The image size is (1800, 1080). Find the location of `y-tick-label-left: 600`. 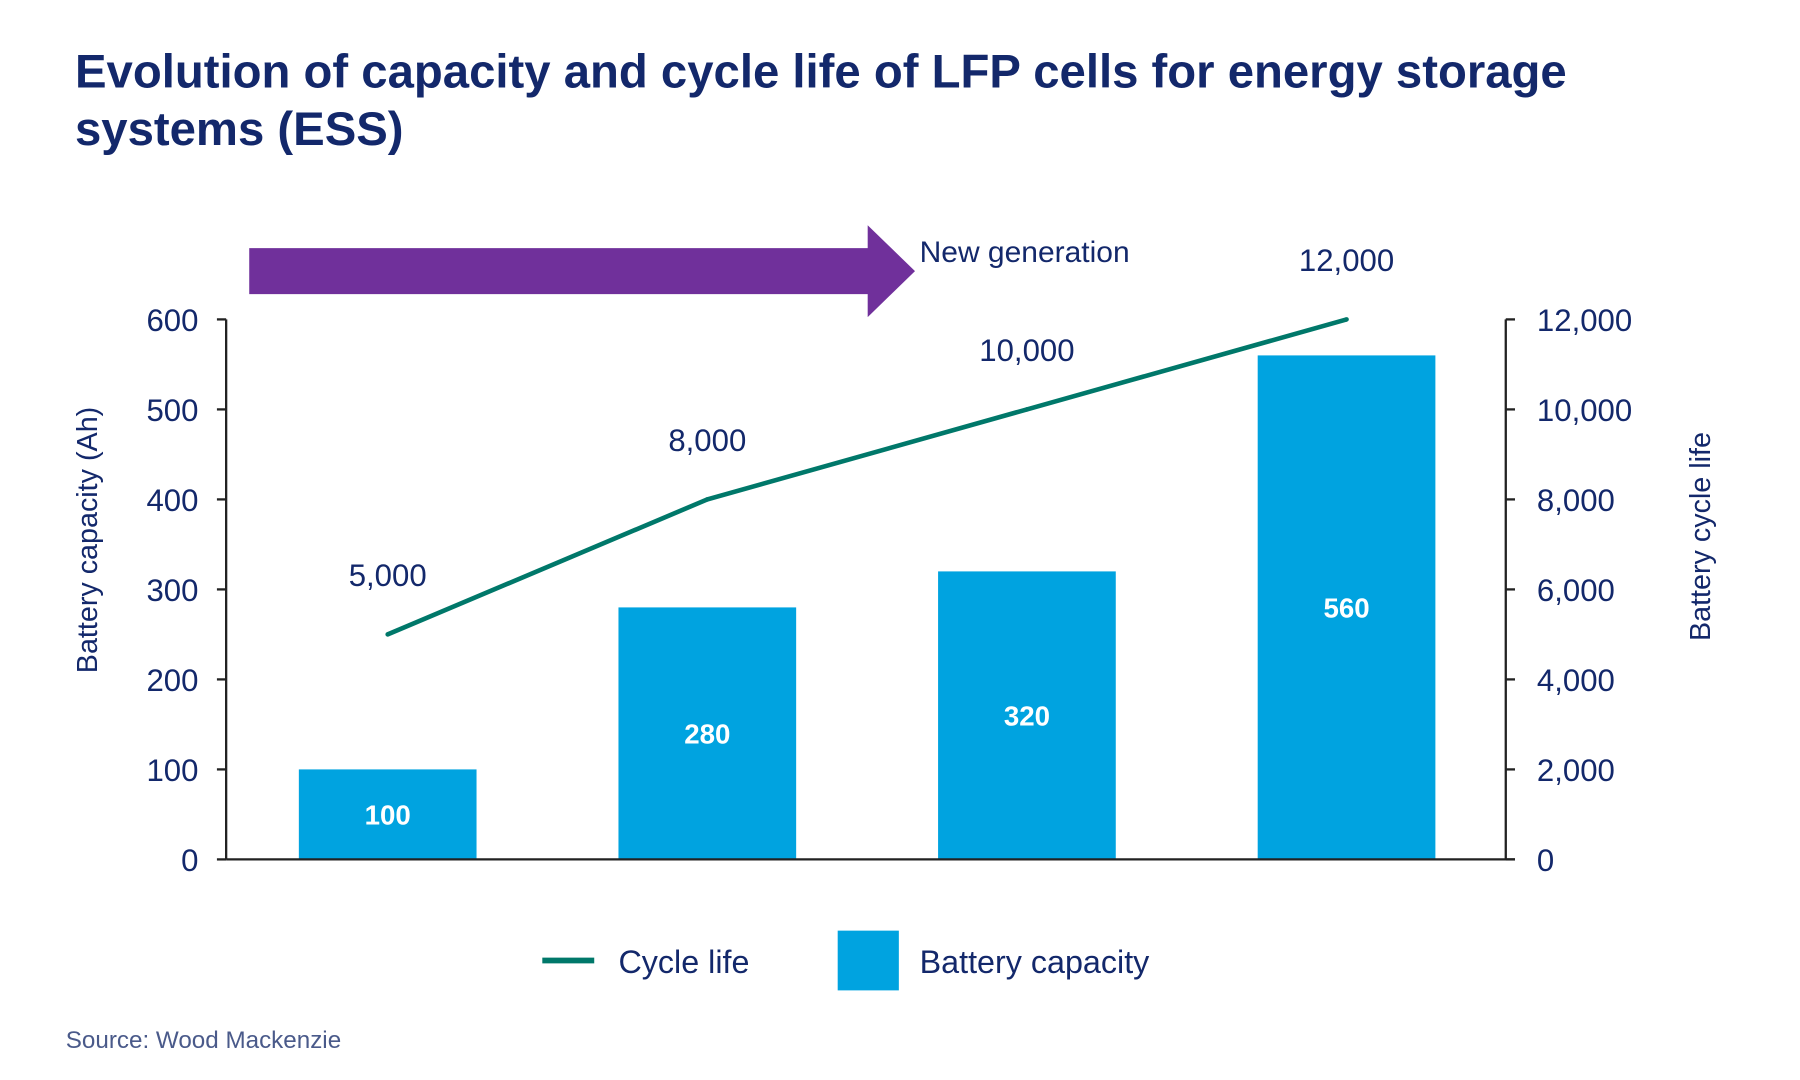

y-tick-label-left: 600 is located at coordinates (172, 320).